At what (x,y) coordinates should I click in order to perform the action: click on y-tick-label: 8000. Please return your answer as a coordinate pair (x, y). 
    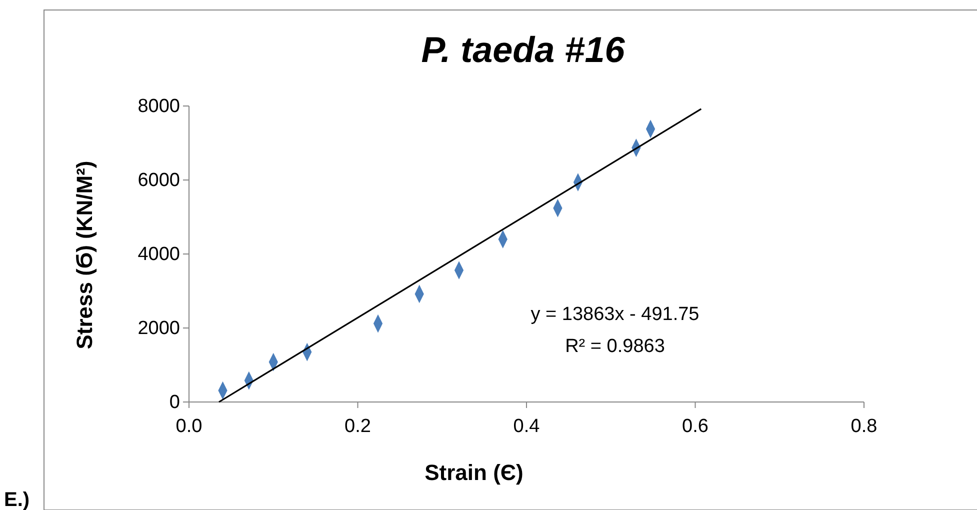
    Looking at the image, I should click on (159, 107).